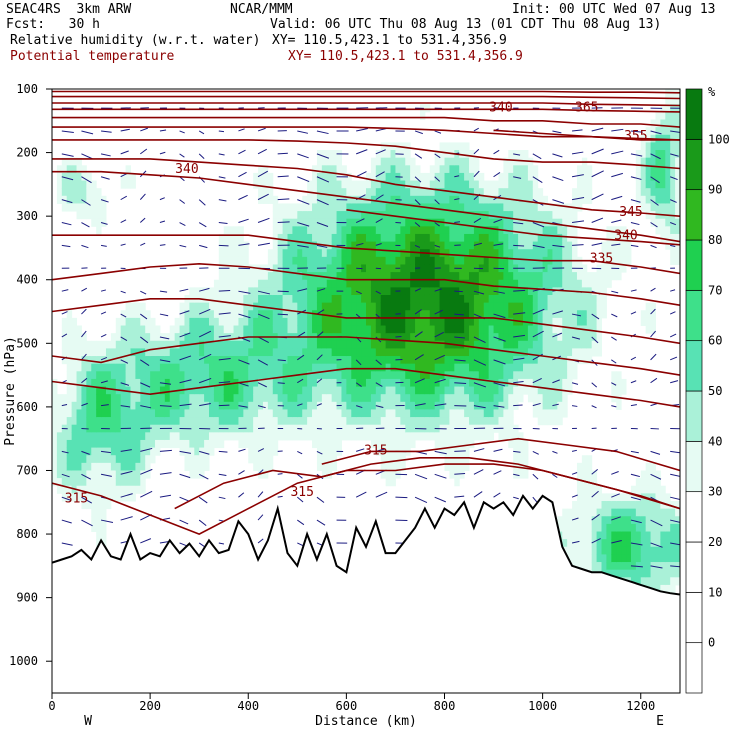  Describe the element at coordinates (248, 706) in the screenshot. I see `x-tick-label: 400` at that location.